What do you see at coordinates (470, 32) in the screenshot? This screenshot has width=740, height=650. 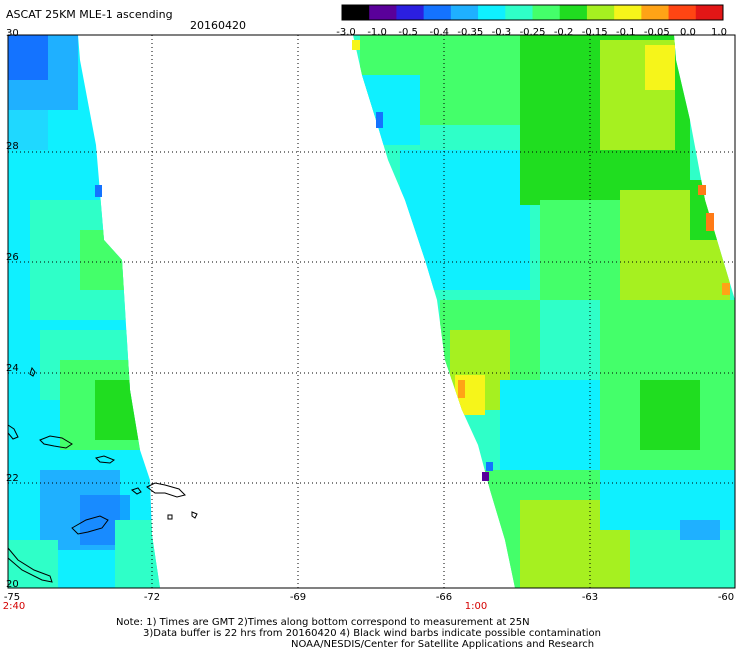 I see `colorbar-label: -0.35` at bounding box center [470, 32].